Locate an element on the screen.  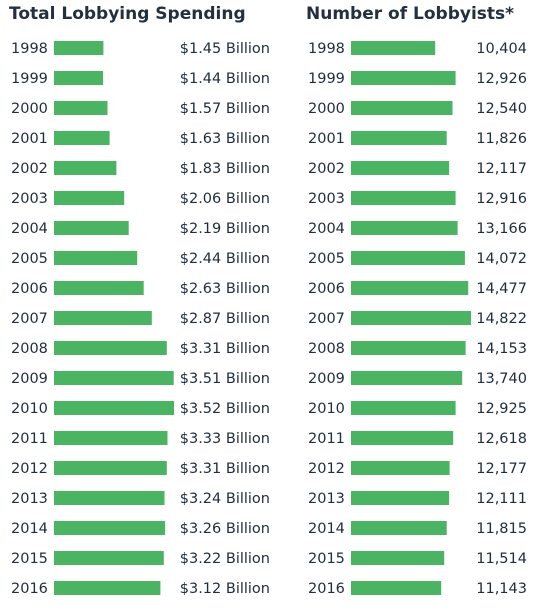
value-label: 14,477 is located at coordinates (501, 289).